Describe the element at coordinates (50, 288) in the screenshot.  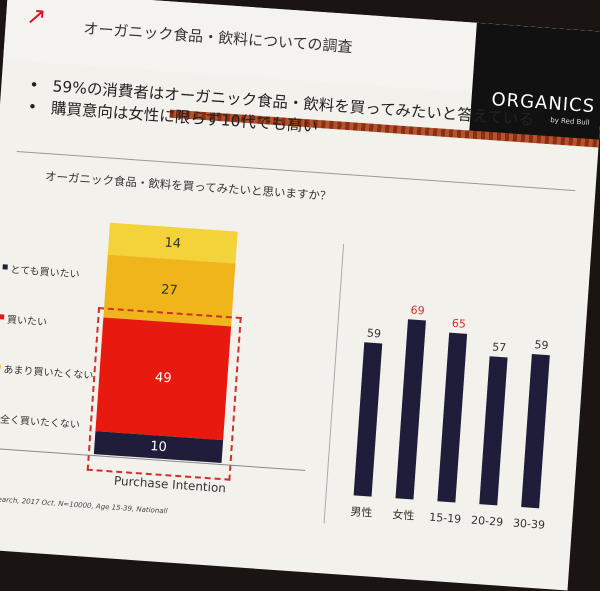
I see `legend-item: とても買いたい` at that location.